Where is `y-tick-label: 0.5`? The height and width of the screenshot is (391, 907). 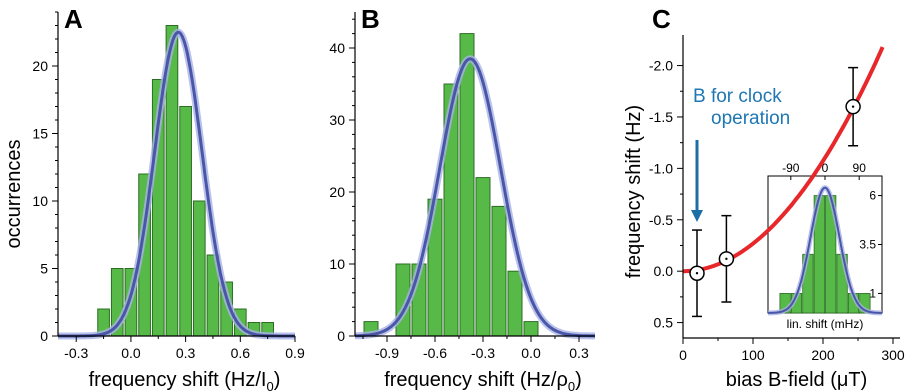 y-tick-label: 0.5 is located at coordinates (664, 323).